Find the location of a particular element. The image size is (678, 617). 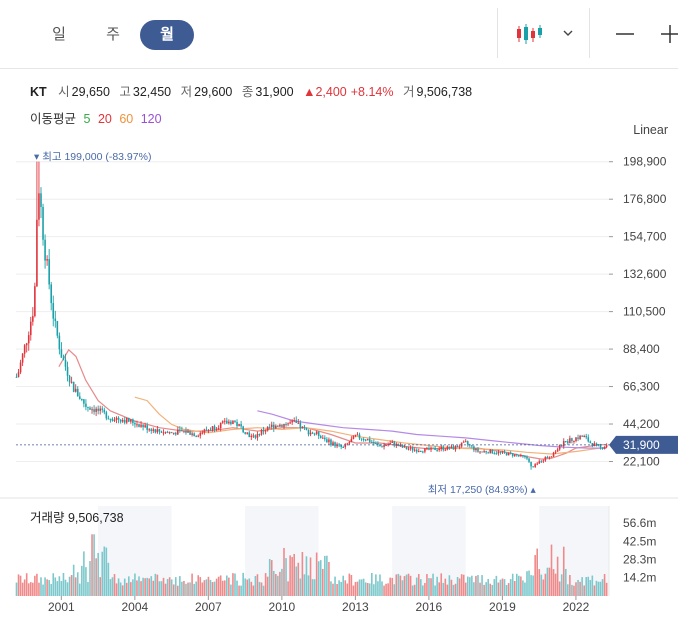

low-label: 저 is located at coordinates (186, 92).